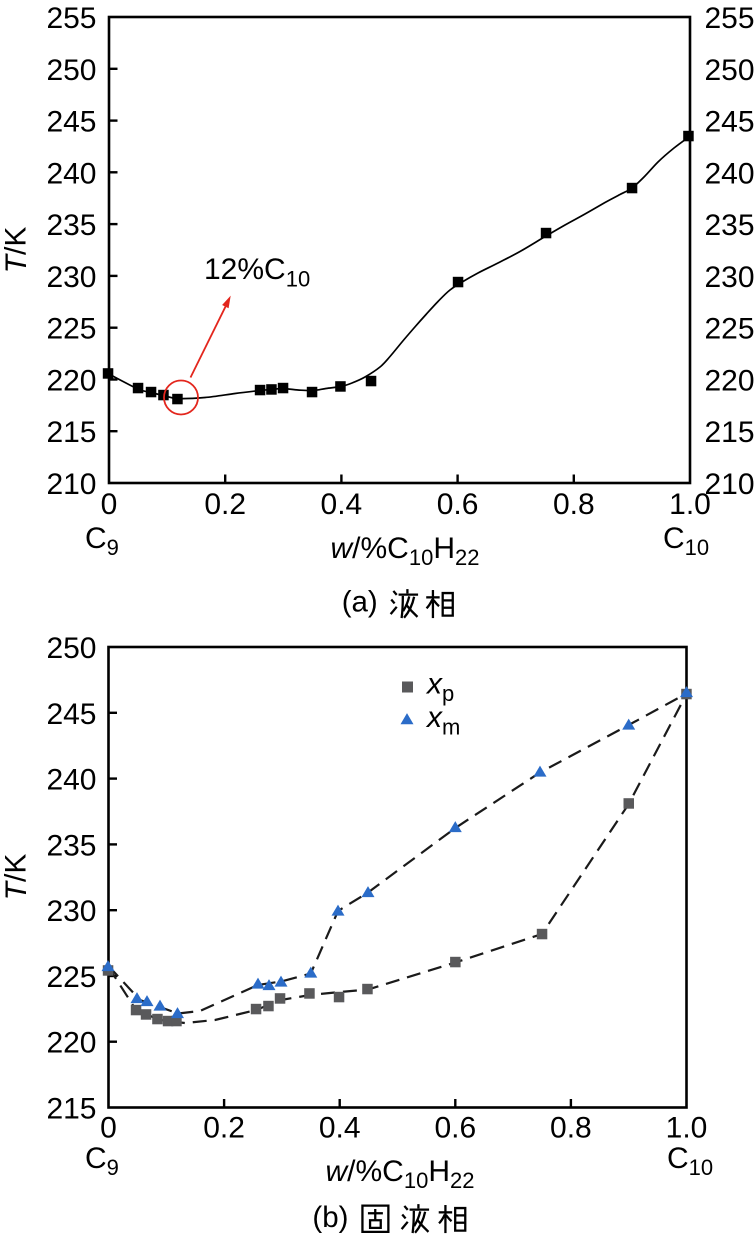  Describe the element at coordinates (360, 602) in the screenshot. I see `svg-text: (a)` at that location.